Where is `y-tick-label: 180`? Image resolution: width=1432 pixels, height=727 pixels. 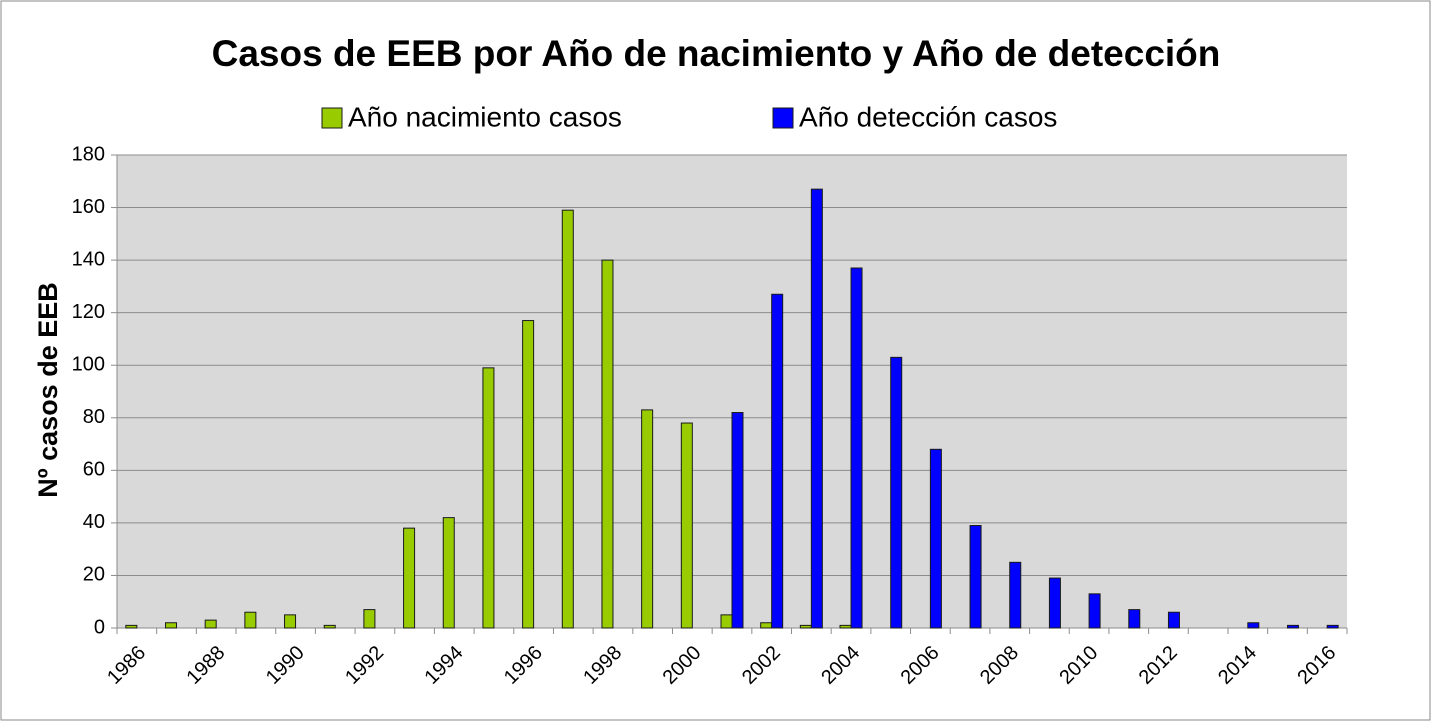 y-tick-label: 180 is located at coordinates (88, 154).